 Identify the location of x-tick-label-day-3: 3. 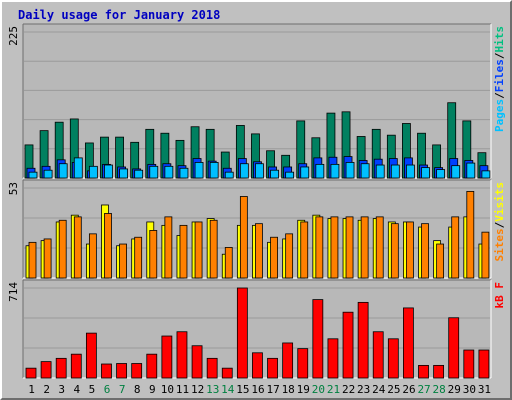
(61, 389).